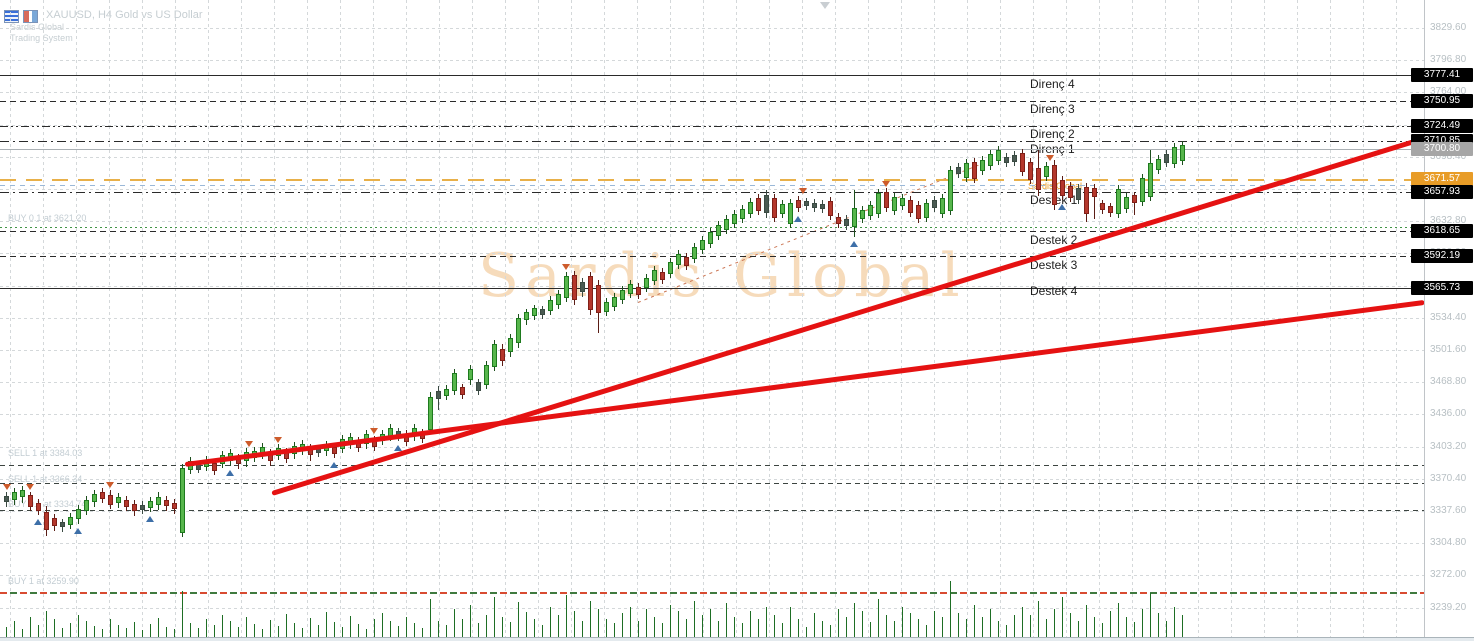  Describe the element at coordinates (45, 453) in the screenshot. I see `order-label: SELL 1 at 3384.03` at that location.